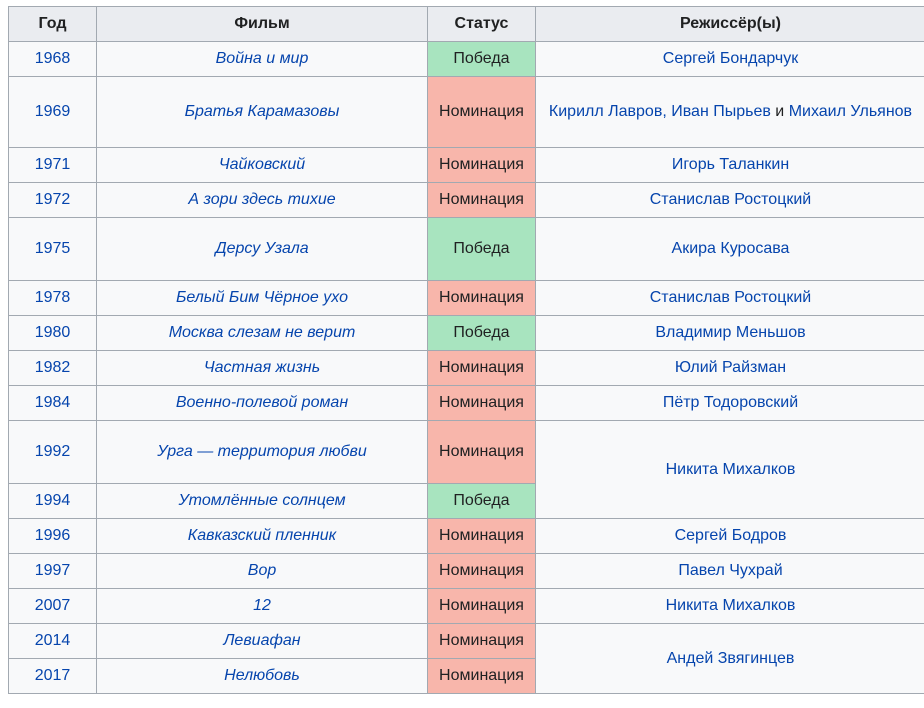 This screenshot has height=708, width=924. I want to click on year-link: 1968, so click(52, 58).